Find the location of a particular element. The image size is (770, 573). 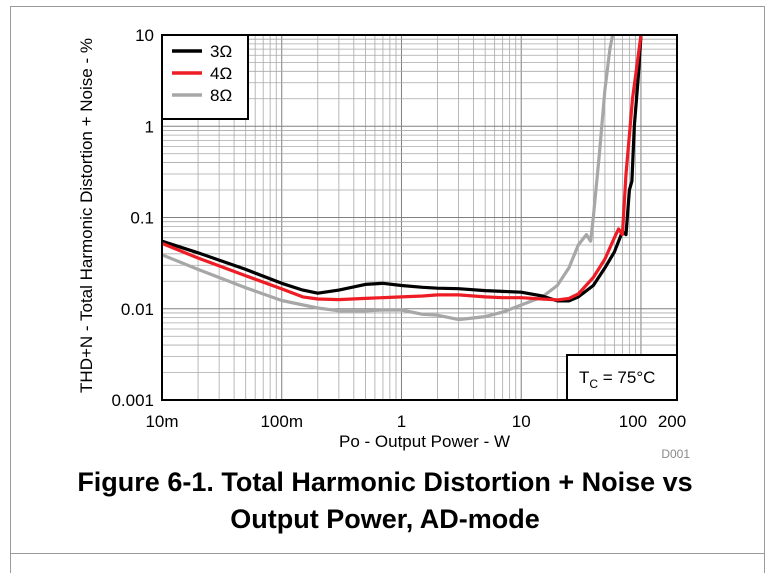

figure-border-right is located at coordinates (764, 289).